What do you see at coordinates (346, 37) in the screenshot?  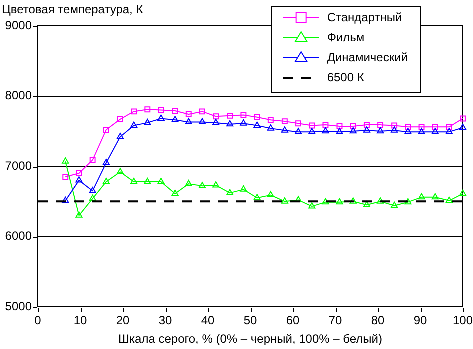 I see `legend-label: Фильм` at bounding box center [346, 37].